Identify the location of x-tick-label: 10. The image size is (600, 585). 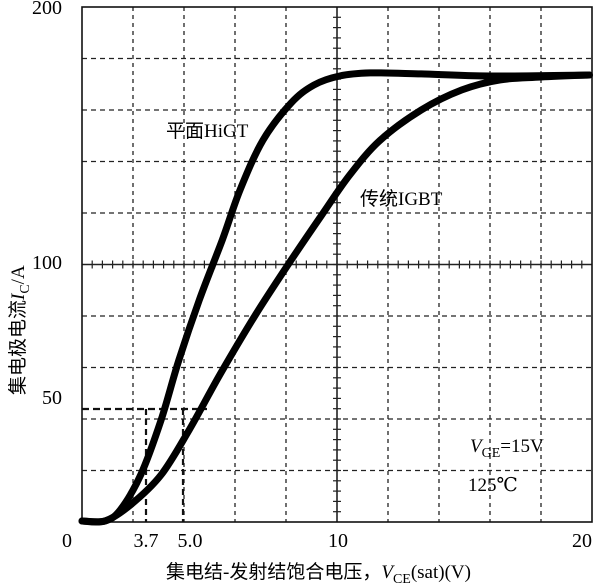
(338, 541).